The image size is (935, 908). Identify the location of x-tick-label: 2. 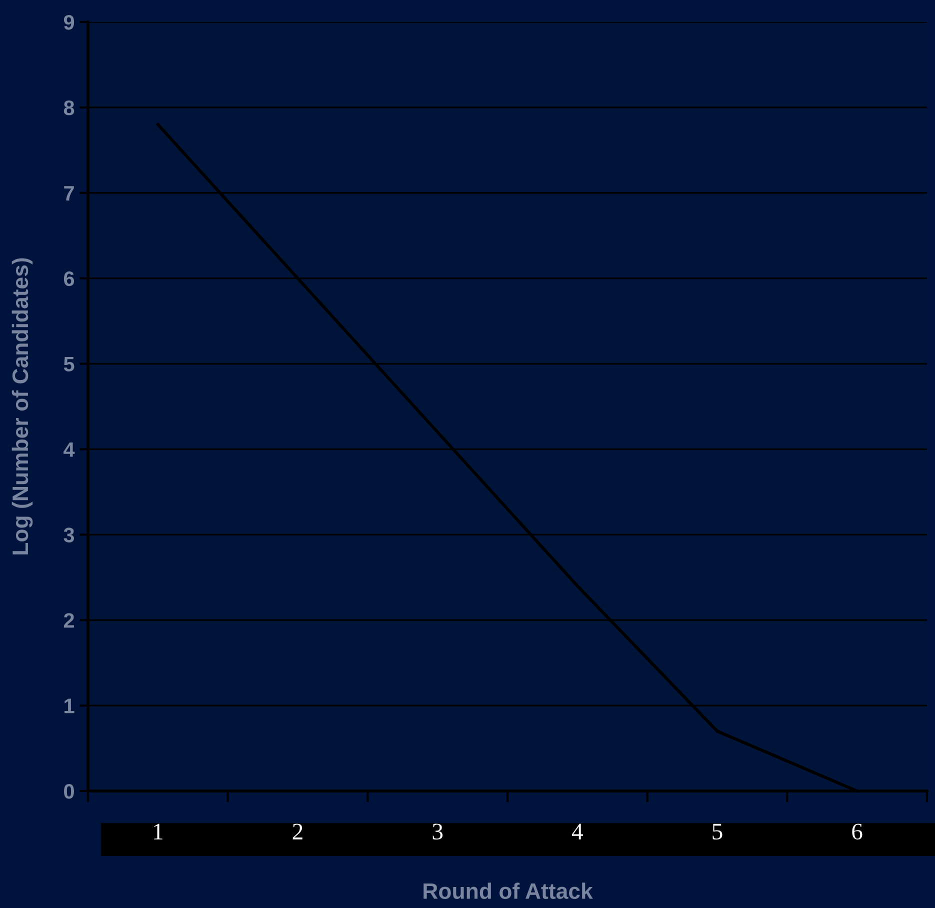
(297, 832).